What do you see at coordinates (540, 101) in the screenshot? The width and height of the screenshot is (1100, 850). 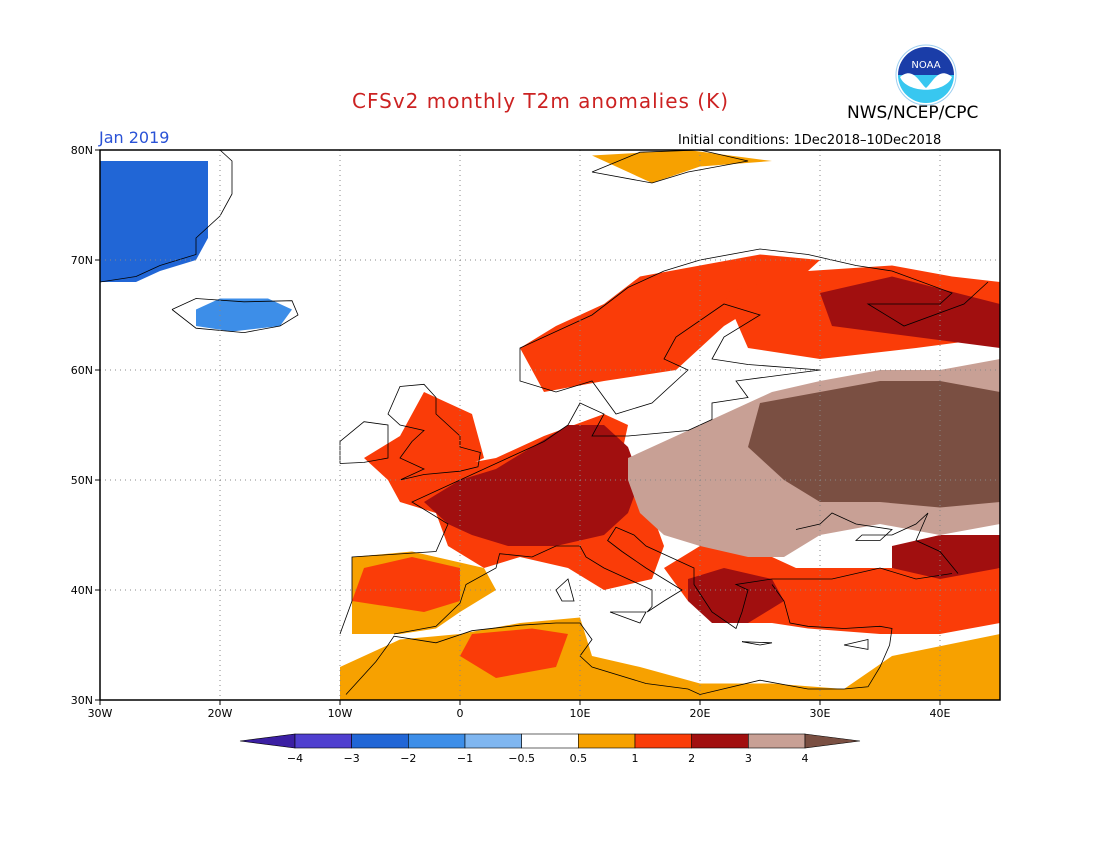 I see `map-title: CFSv2 monthly T2m anomalies (K)` at bounding box center [540, 101].